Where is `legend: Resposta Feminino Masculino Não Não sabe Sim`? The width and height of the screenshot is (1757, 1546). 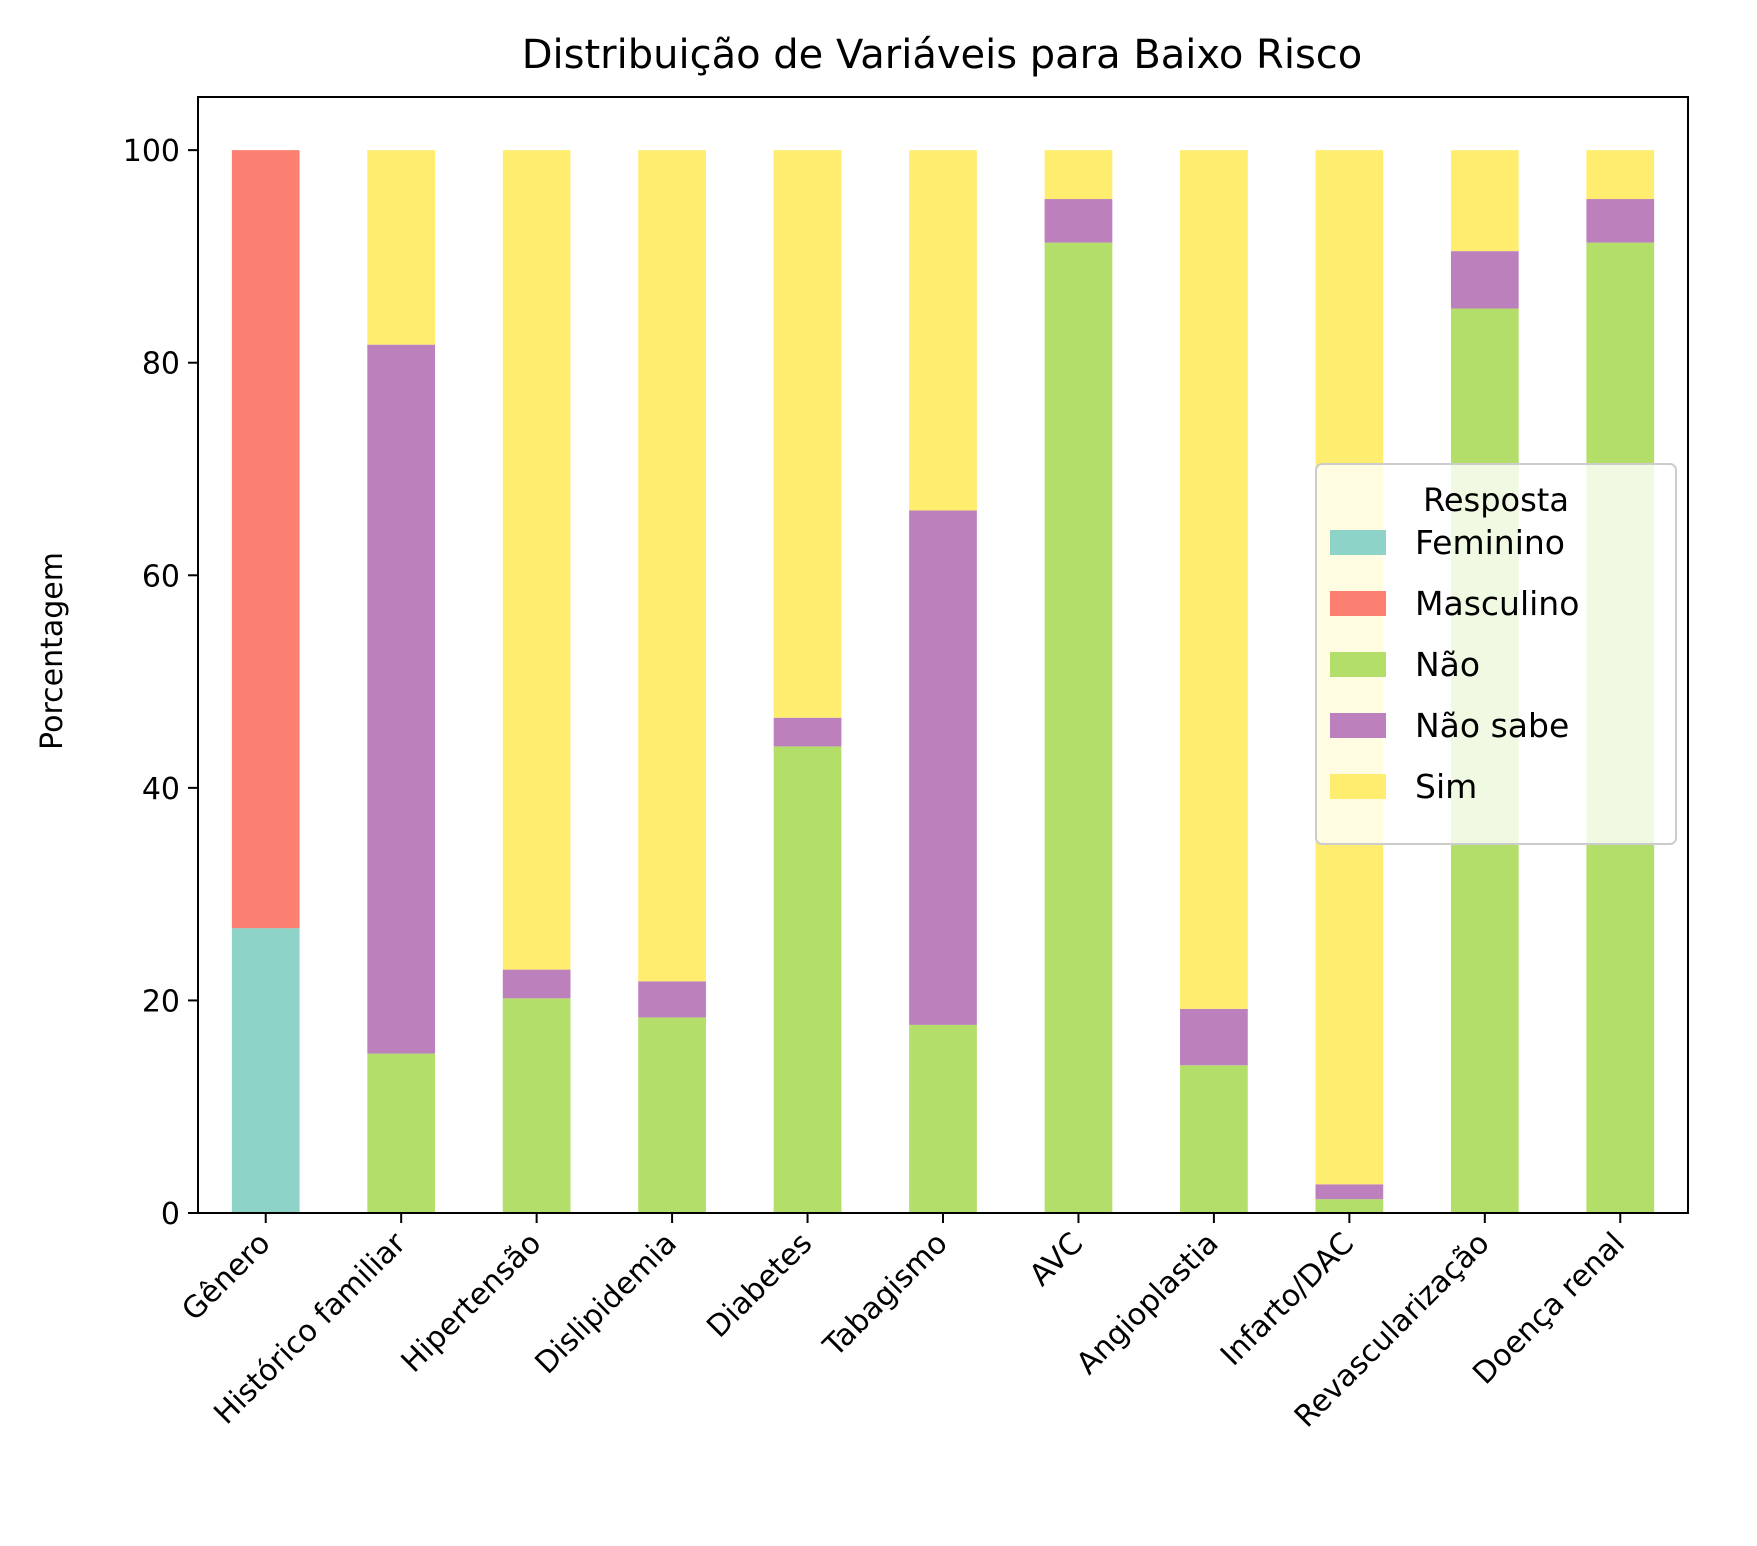
legend: Resposta Feminino Masculino Não Não sabe Sim is located at coordinates (1496, 654).